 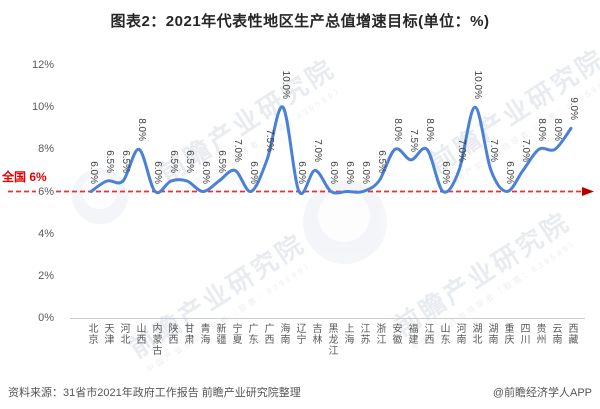 What do you see at coordinates (24, 177) in the screenshot?
I see `national-target-label: 全国 6%` at bounding box center [24, 177].